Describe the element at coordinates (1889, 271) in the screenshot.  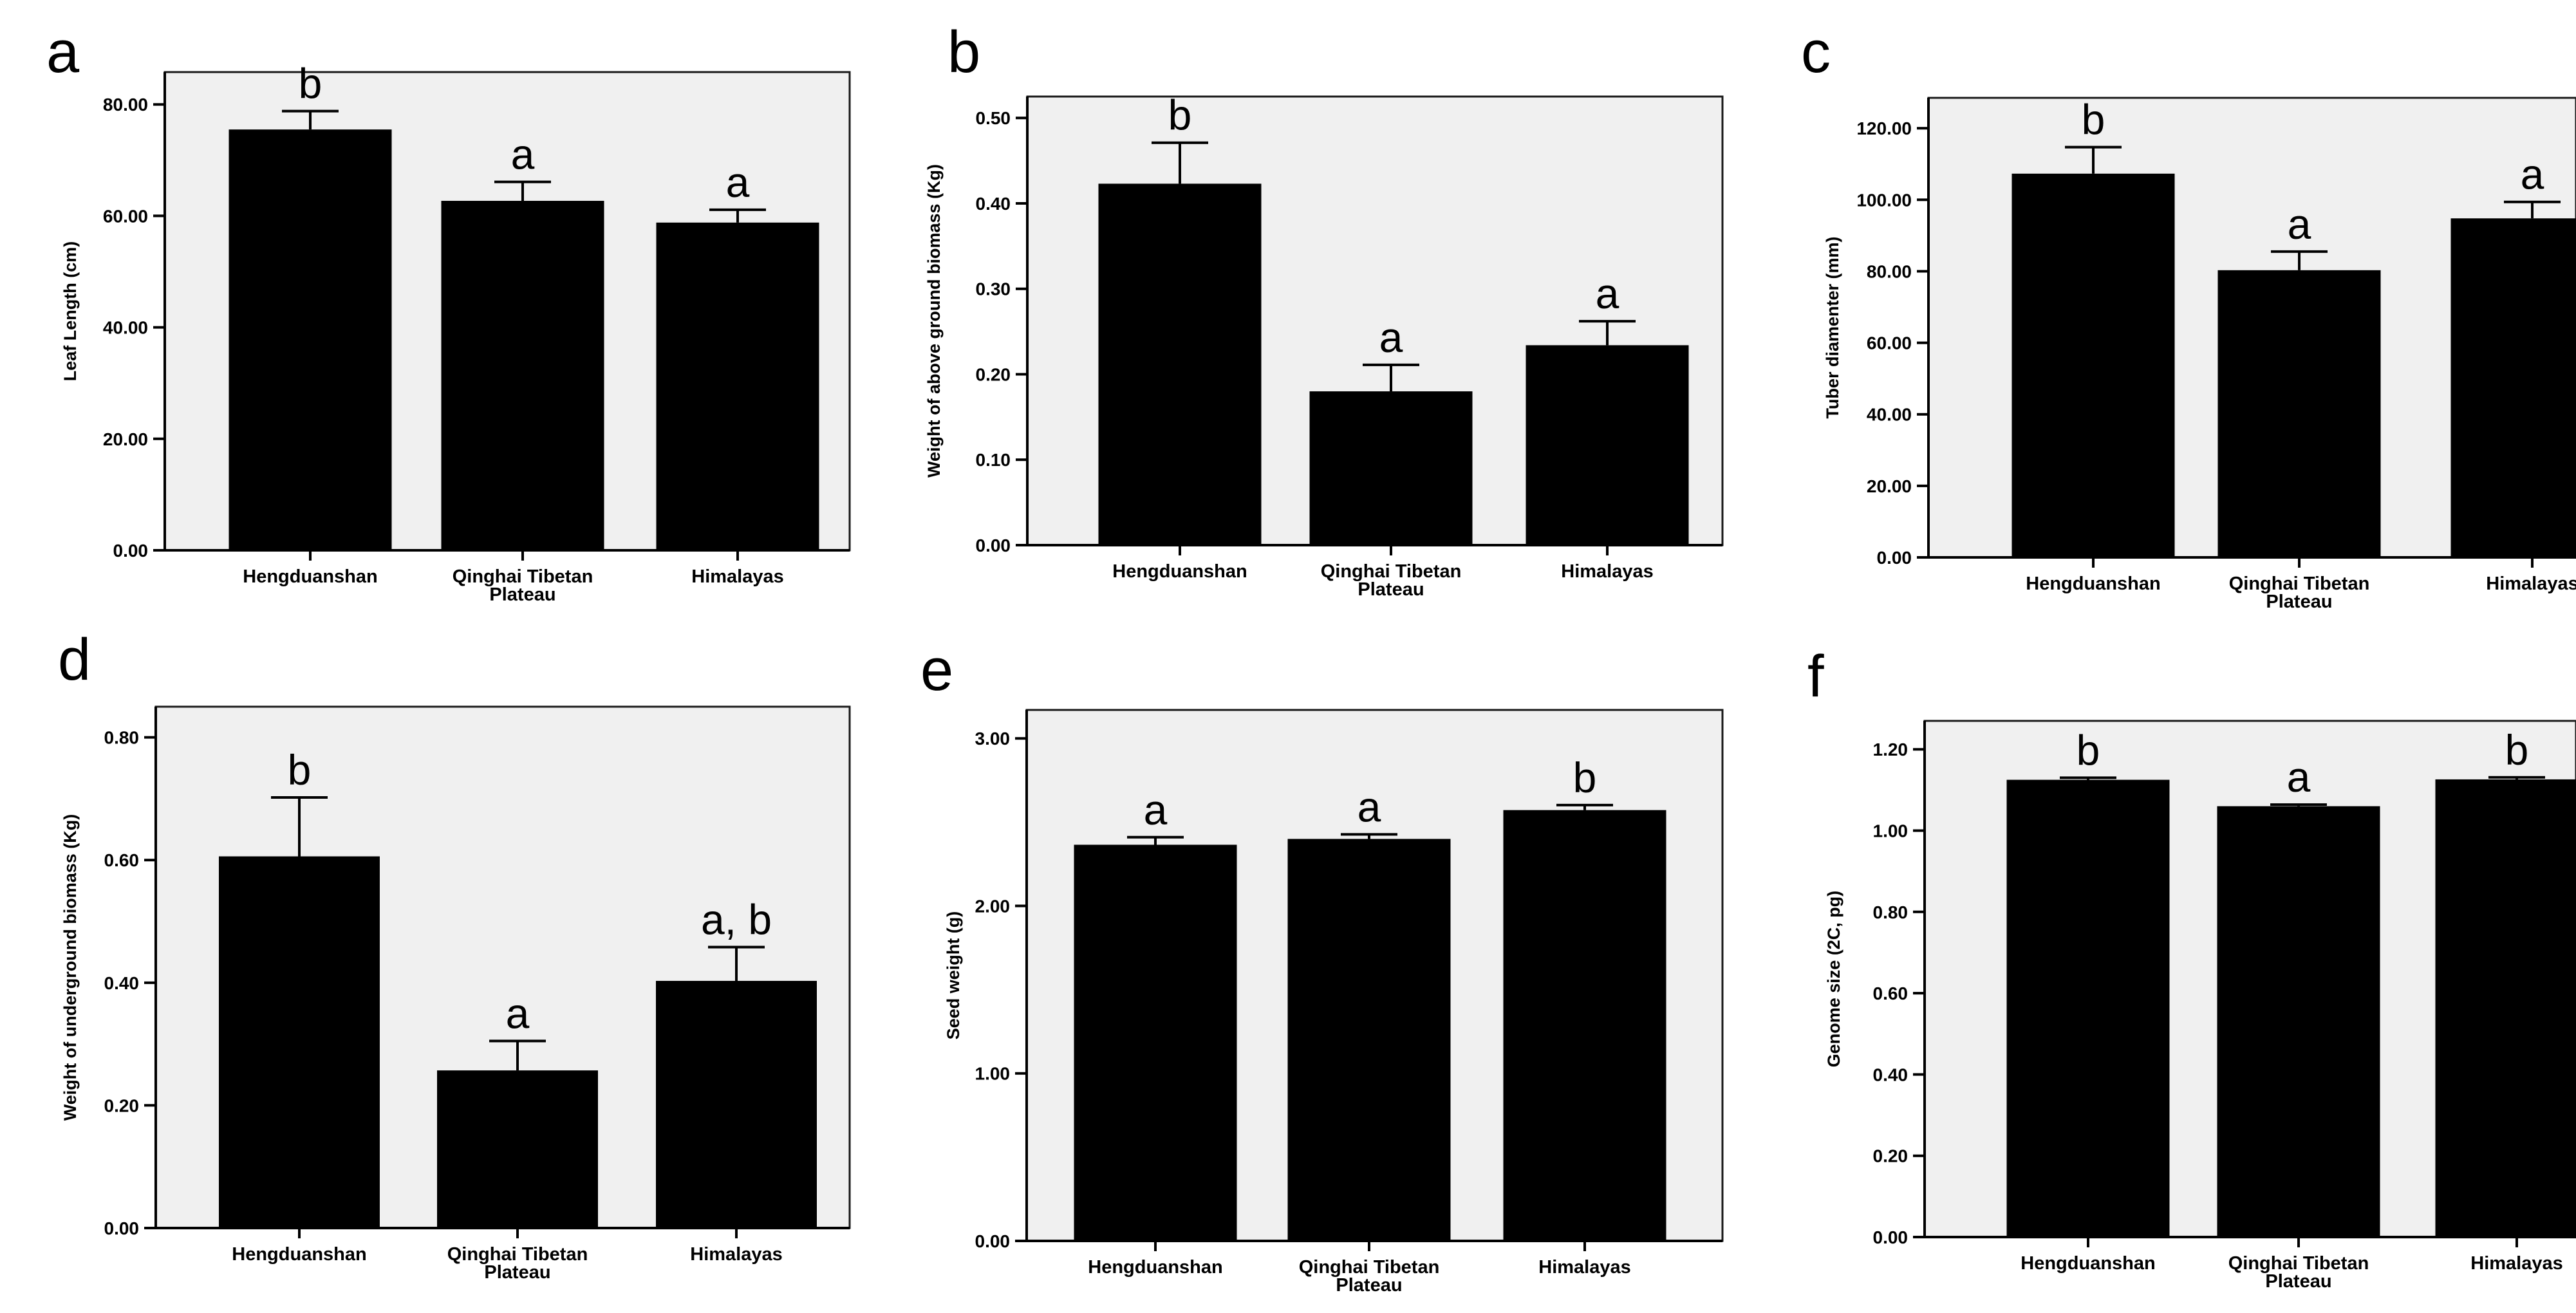
I see `y-tick-label: 80.00` at that location.